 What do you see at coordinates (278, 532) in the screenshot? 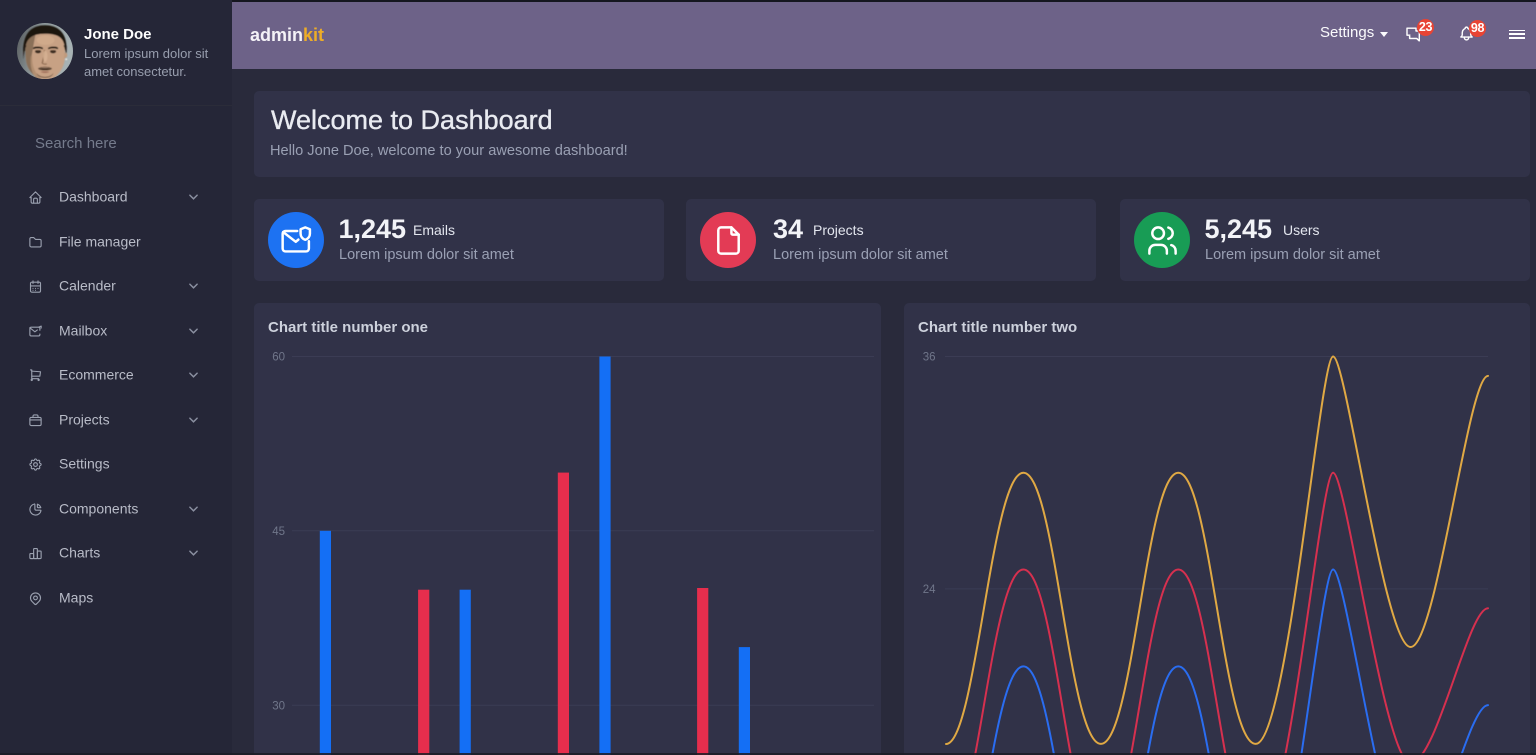
I see `svg-text: 45` at bounding box center [278, 532].